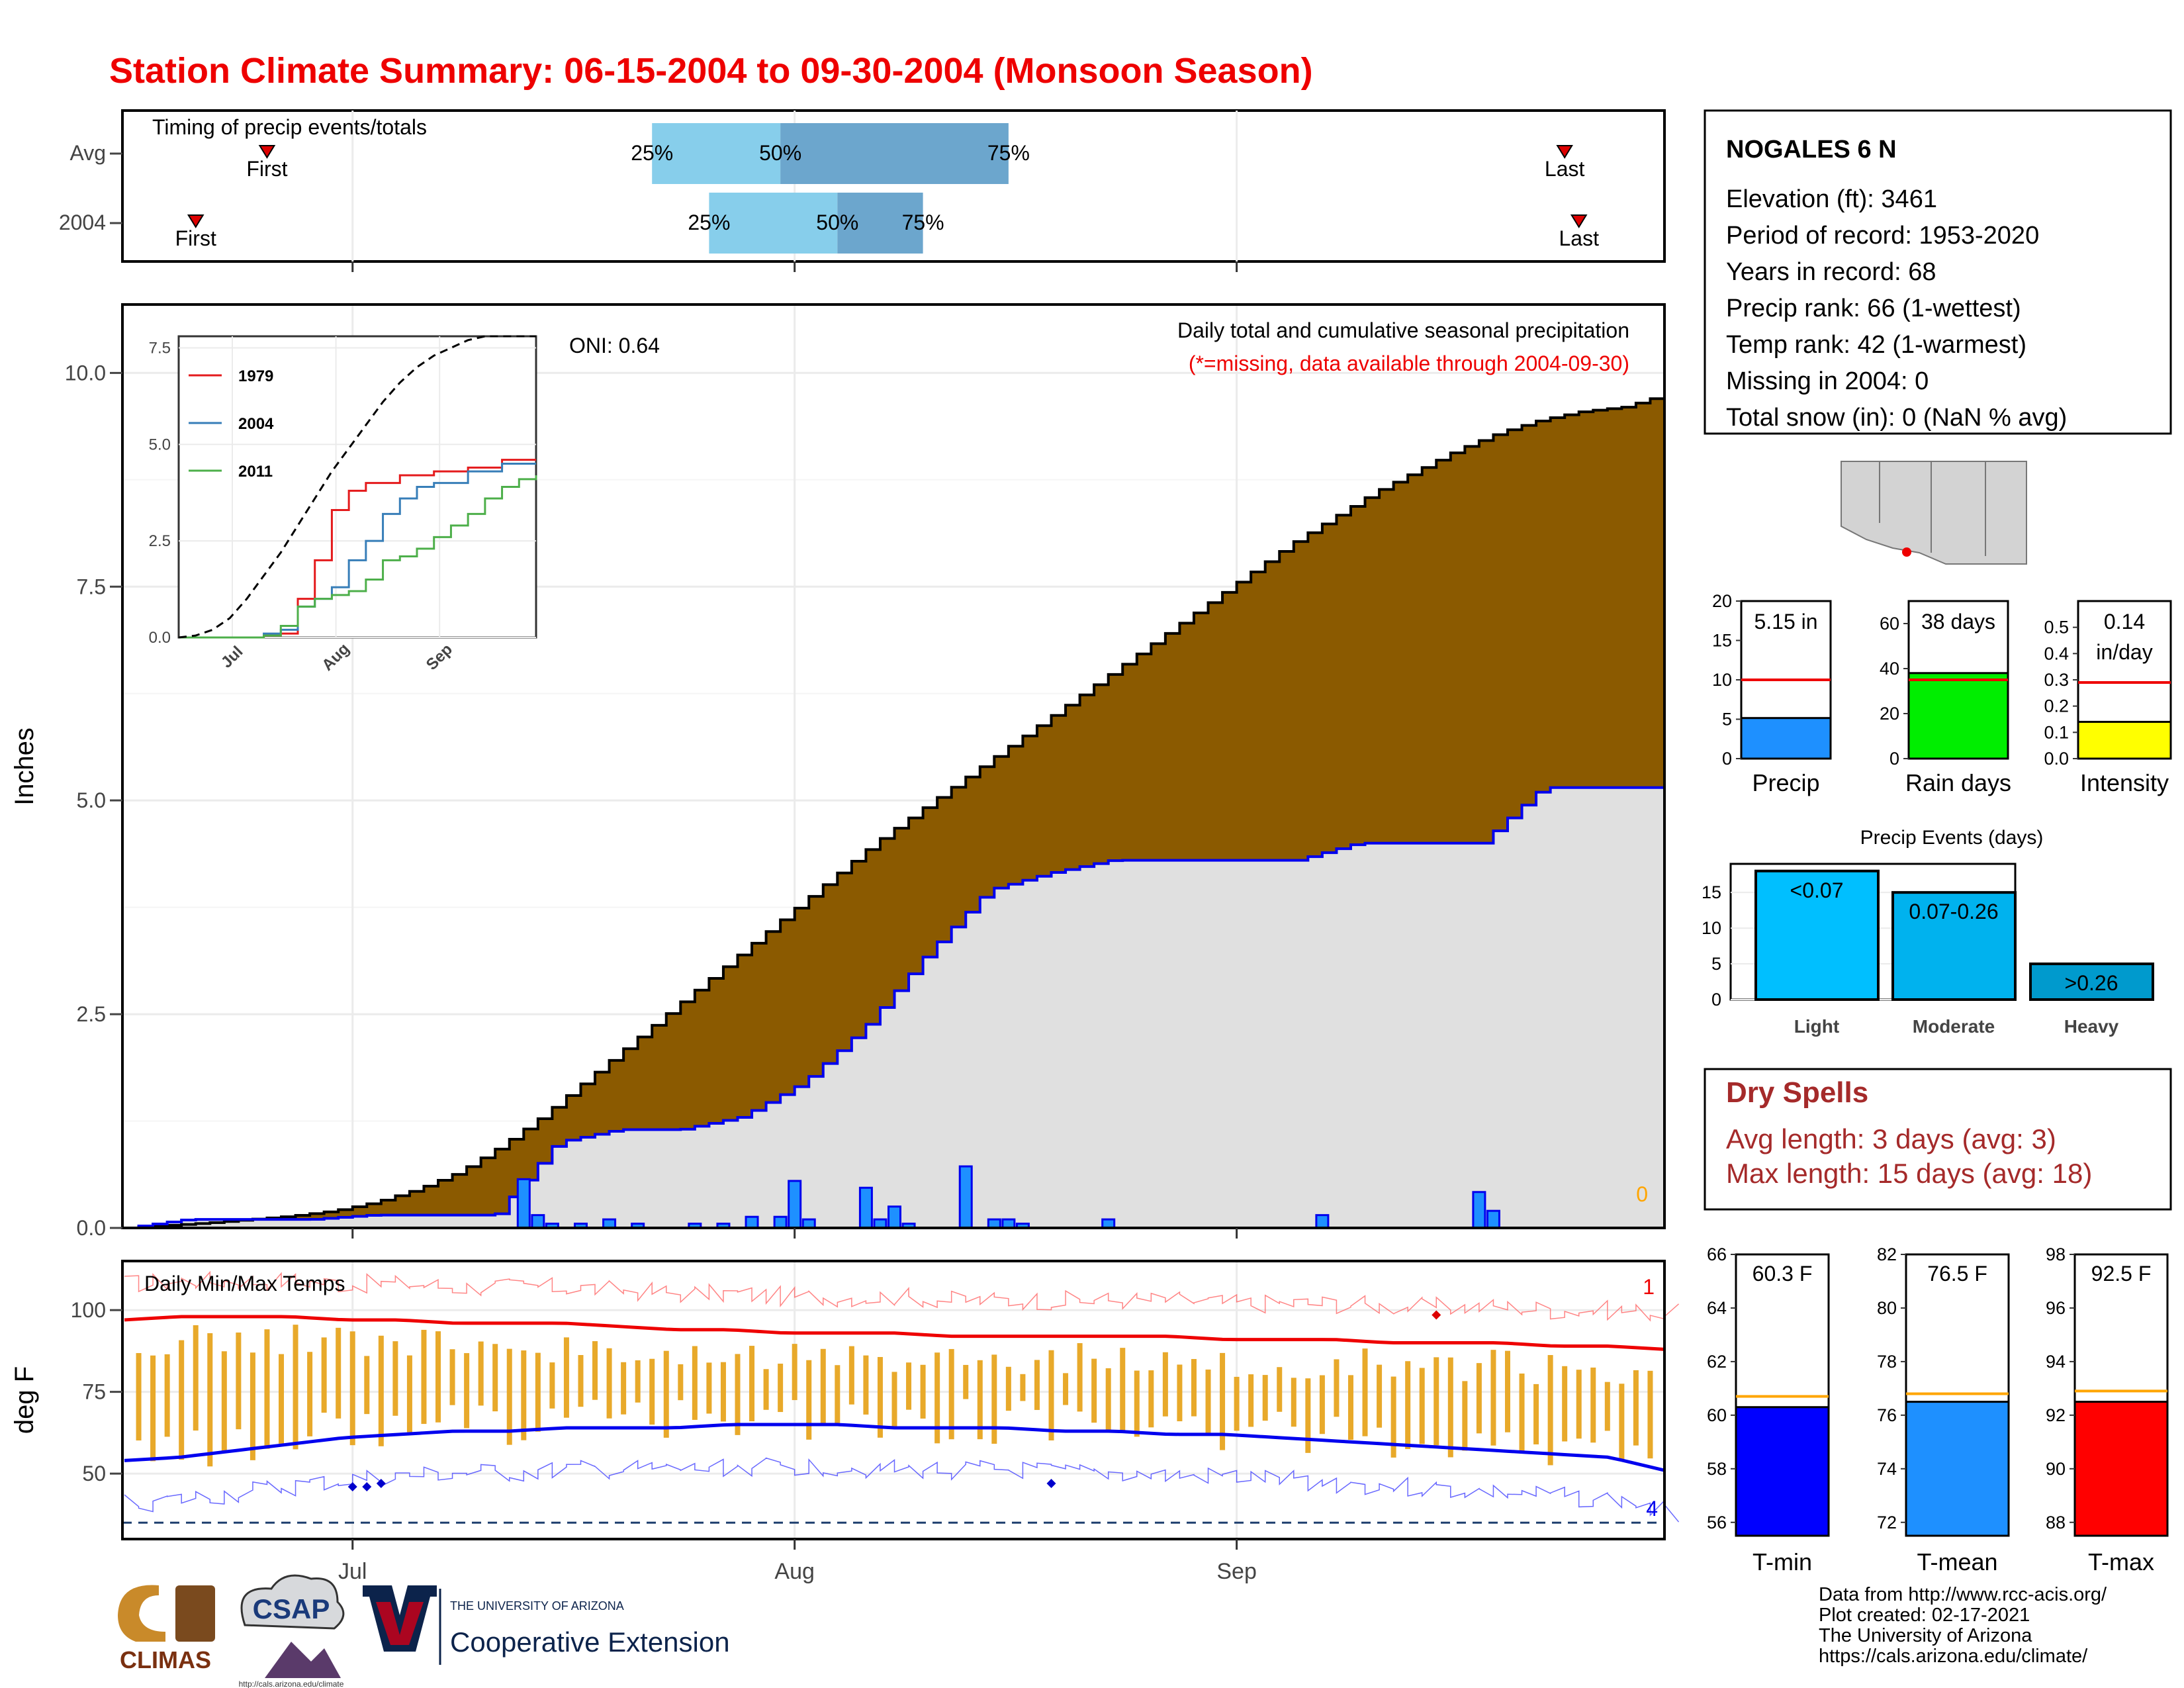 The width and height of the screenshot is (2184, 1688). Describe the element at coordinates (160, 541) in the screenshot. I see `inset-ytick-label: 2.5` at that location.